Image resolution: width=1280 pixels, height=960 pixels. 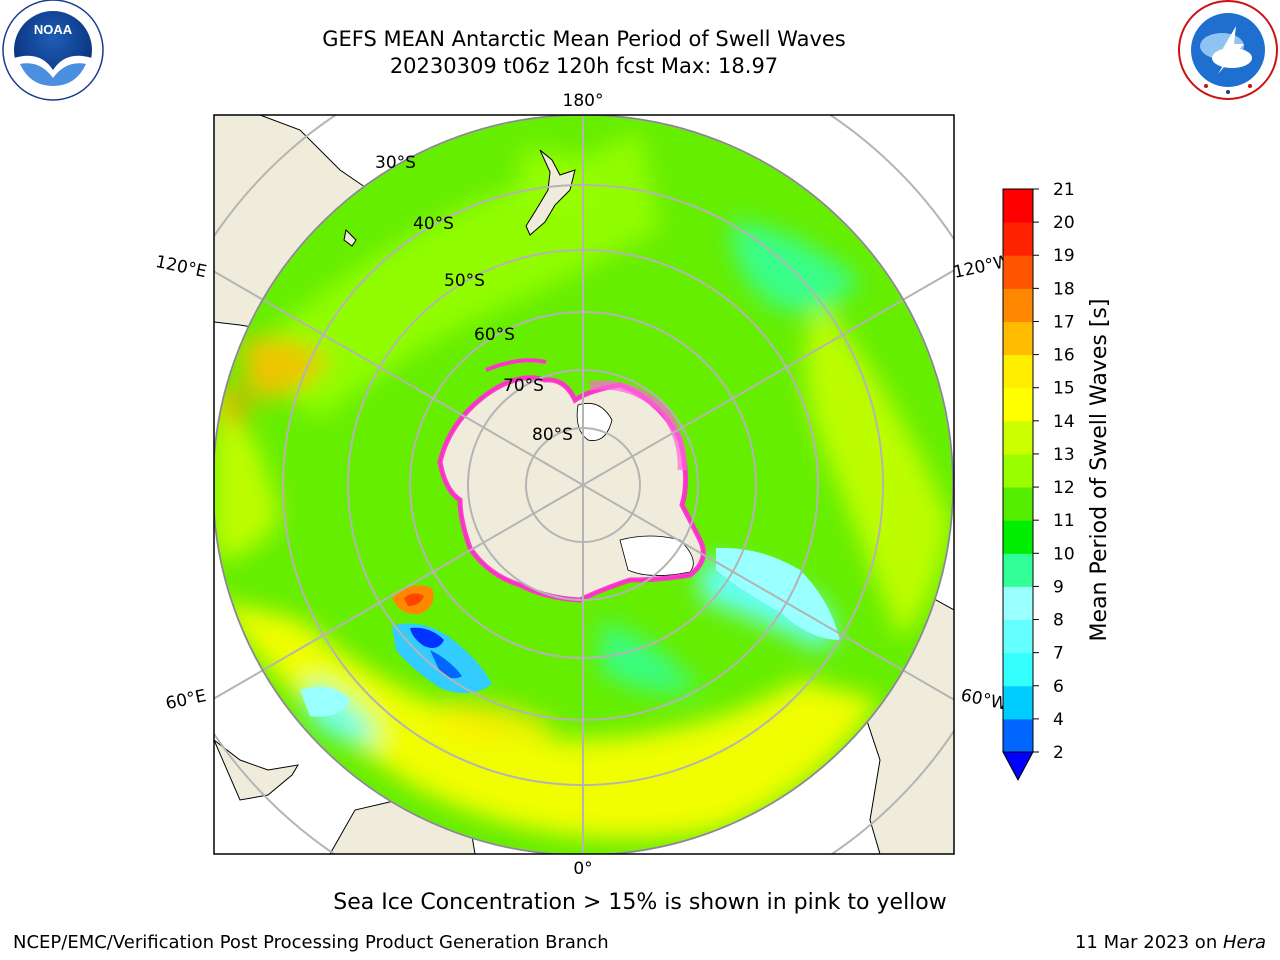 What do you see at coordinates (53, 29) in the screenshot?
I see `noaa-logo-text: NOAA` at bounding box center [53, 29].